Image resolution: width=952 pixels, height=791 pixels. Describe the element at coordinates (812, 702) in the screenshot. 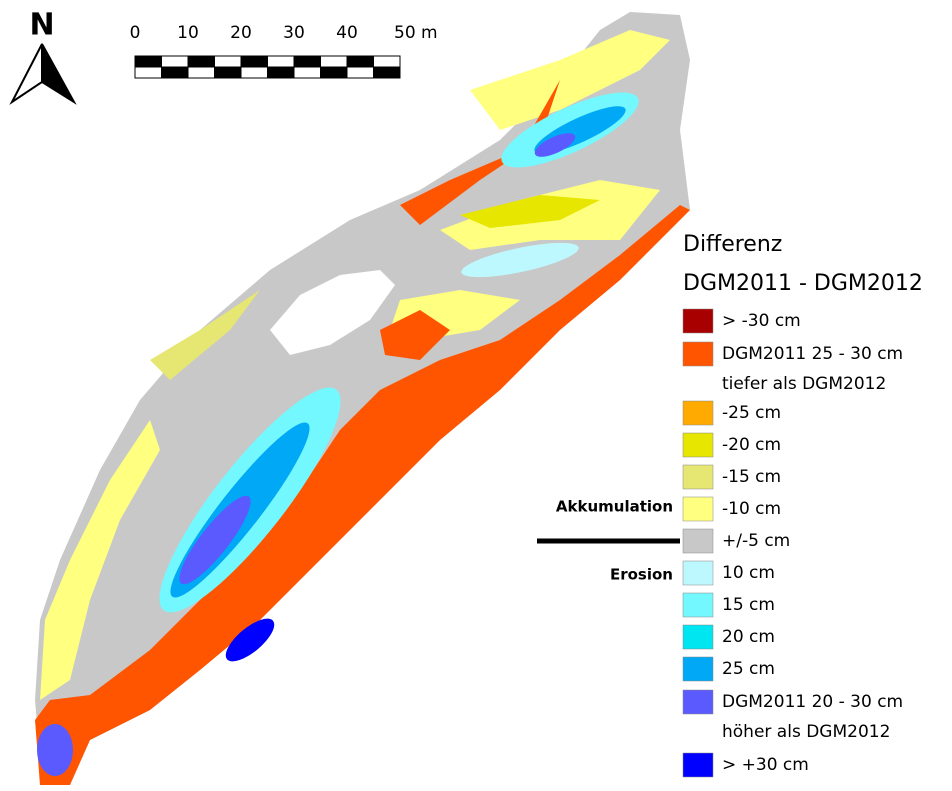

I see `legend-label: DGM2011 20 - 30 cm` at that location.